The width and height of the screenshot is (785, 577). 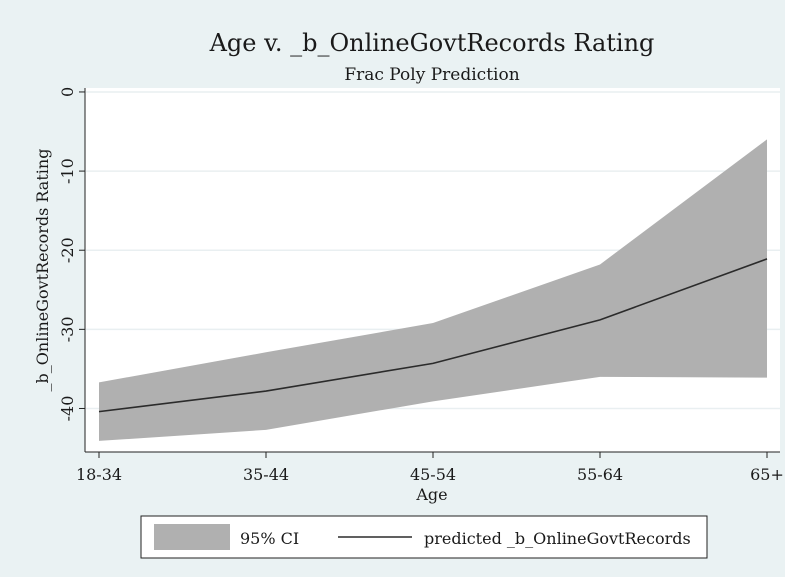 What do you see at coordinates (767, 474) in the screenshot?
I see `x-tick-label: 65+` at bounding box center [767, 474].